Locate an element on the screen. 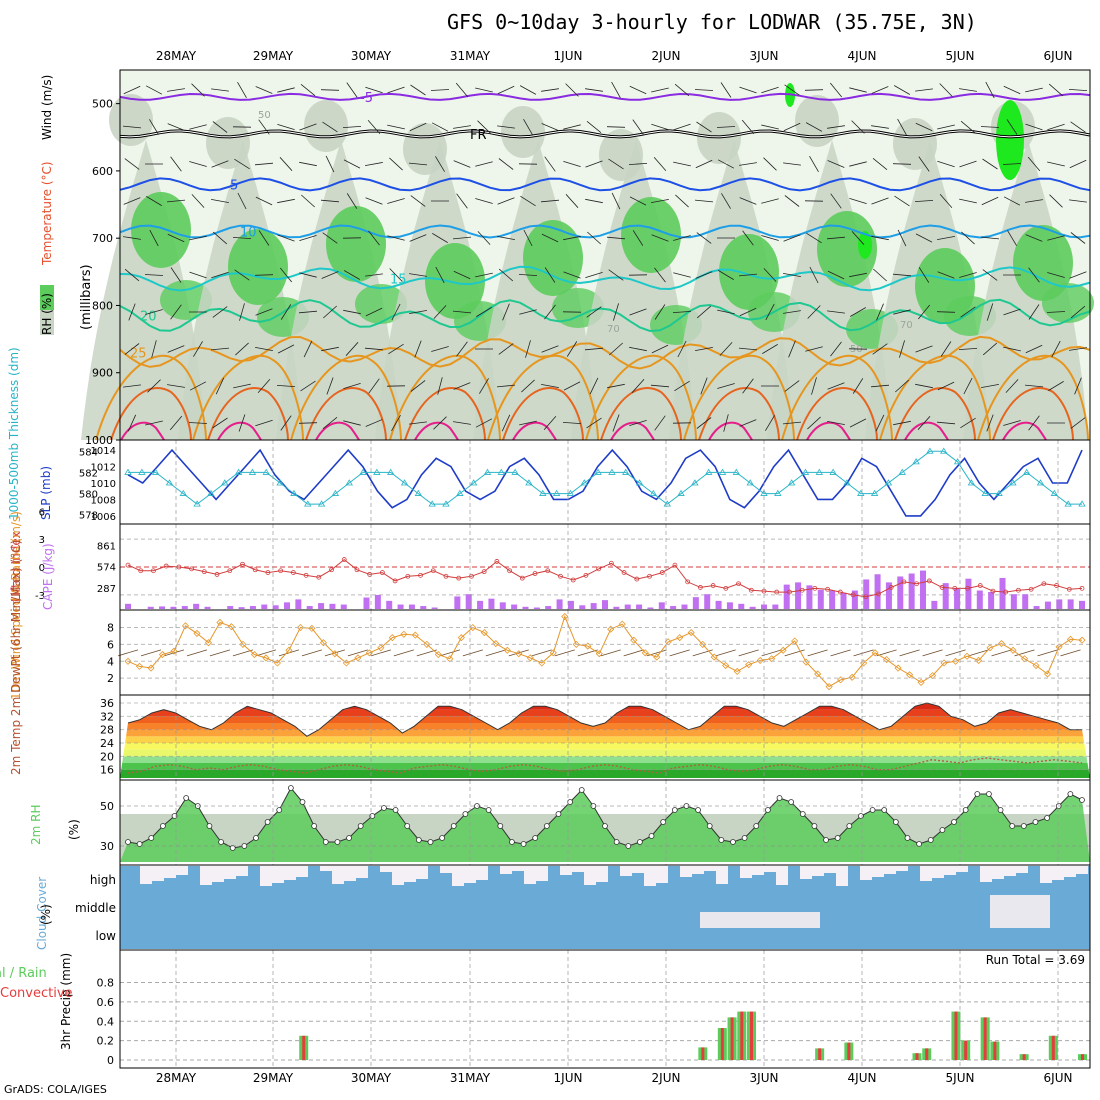 This screenshot has width=1100, height=1100. ylabel-rh: RH (%) is located at coordinates (47, 314).